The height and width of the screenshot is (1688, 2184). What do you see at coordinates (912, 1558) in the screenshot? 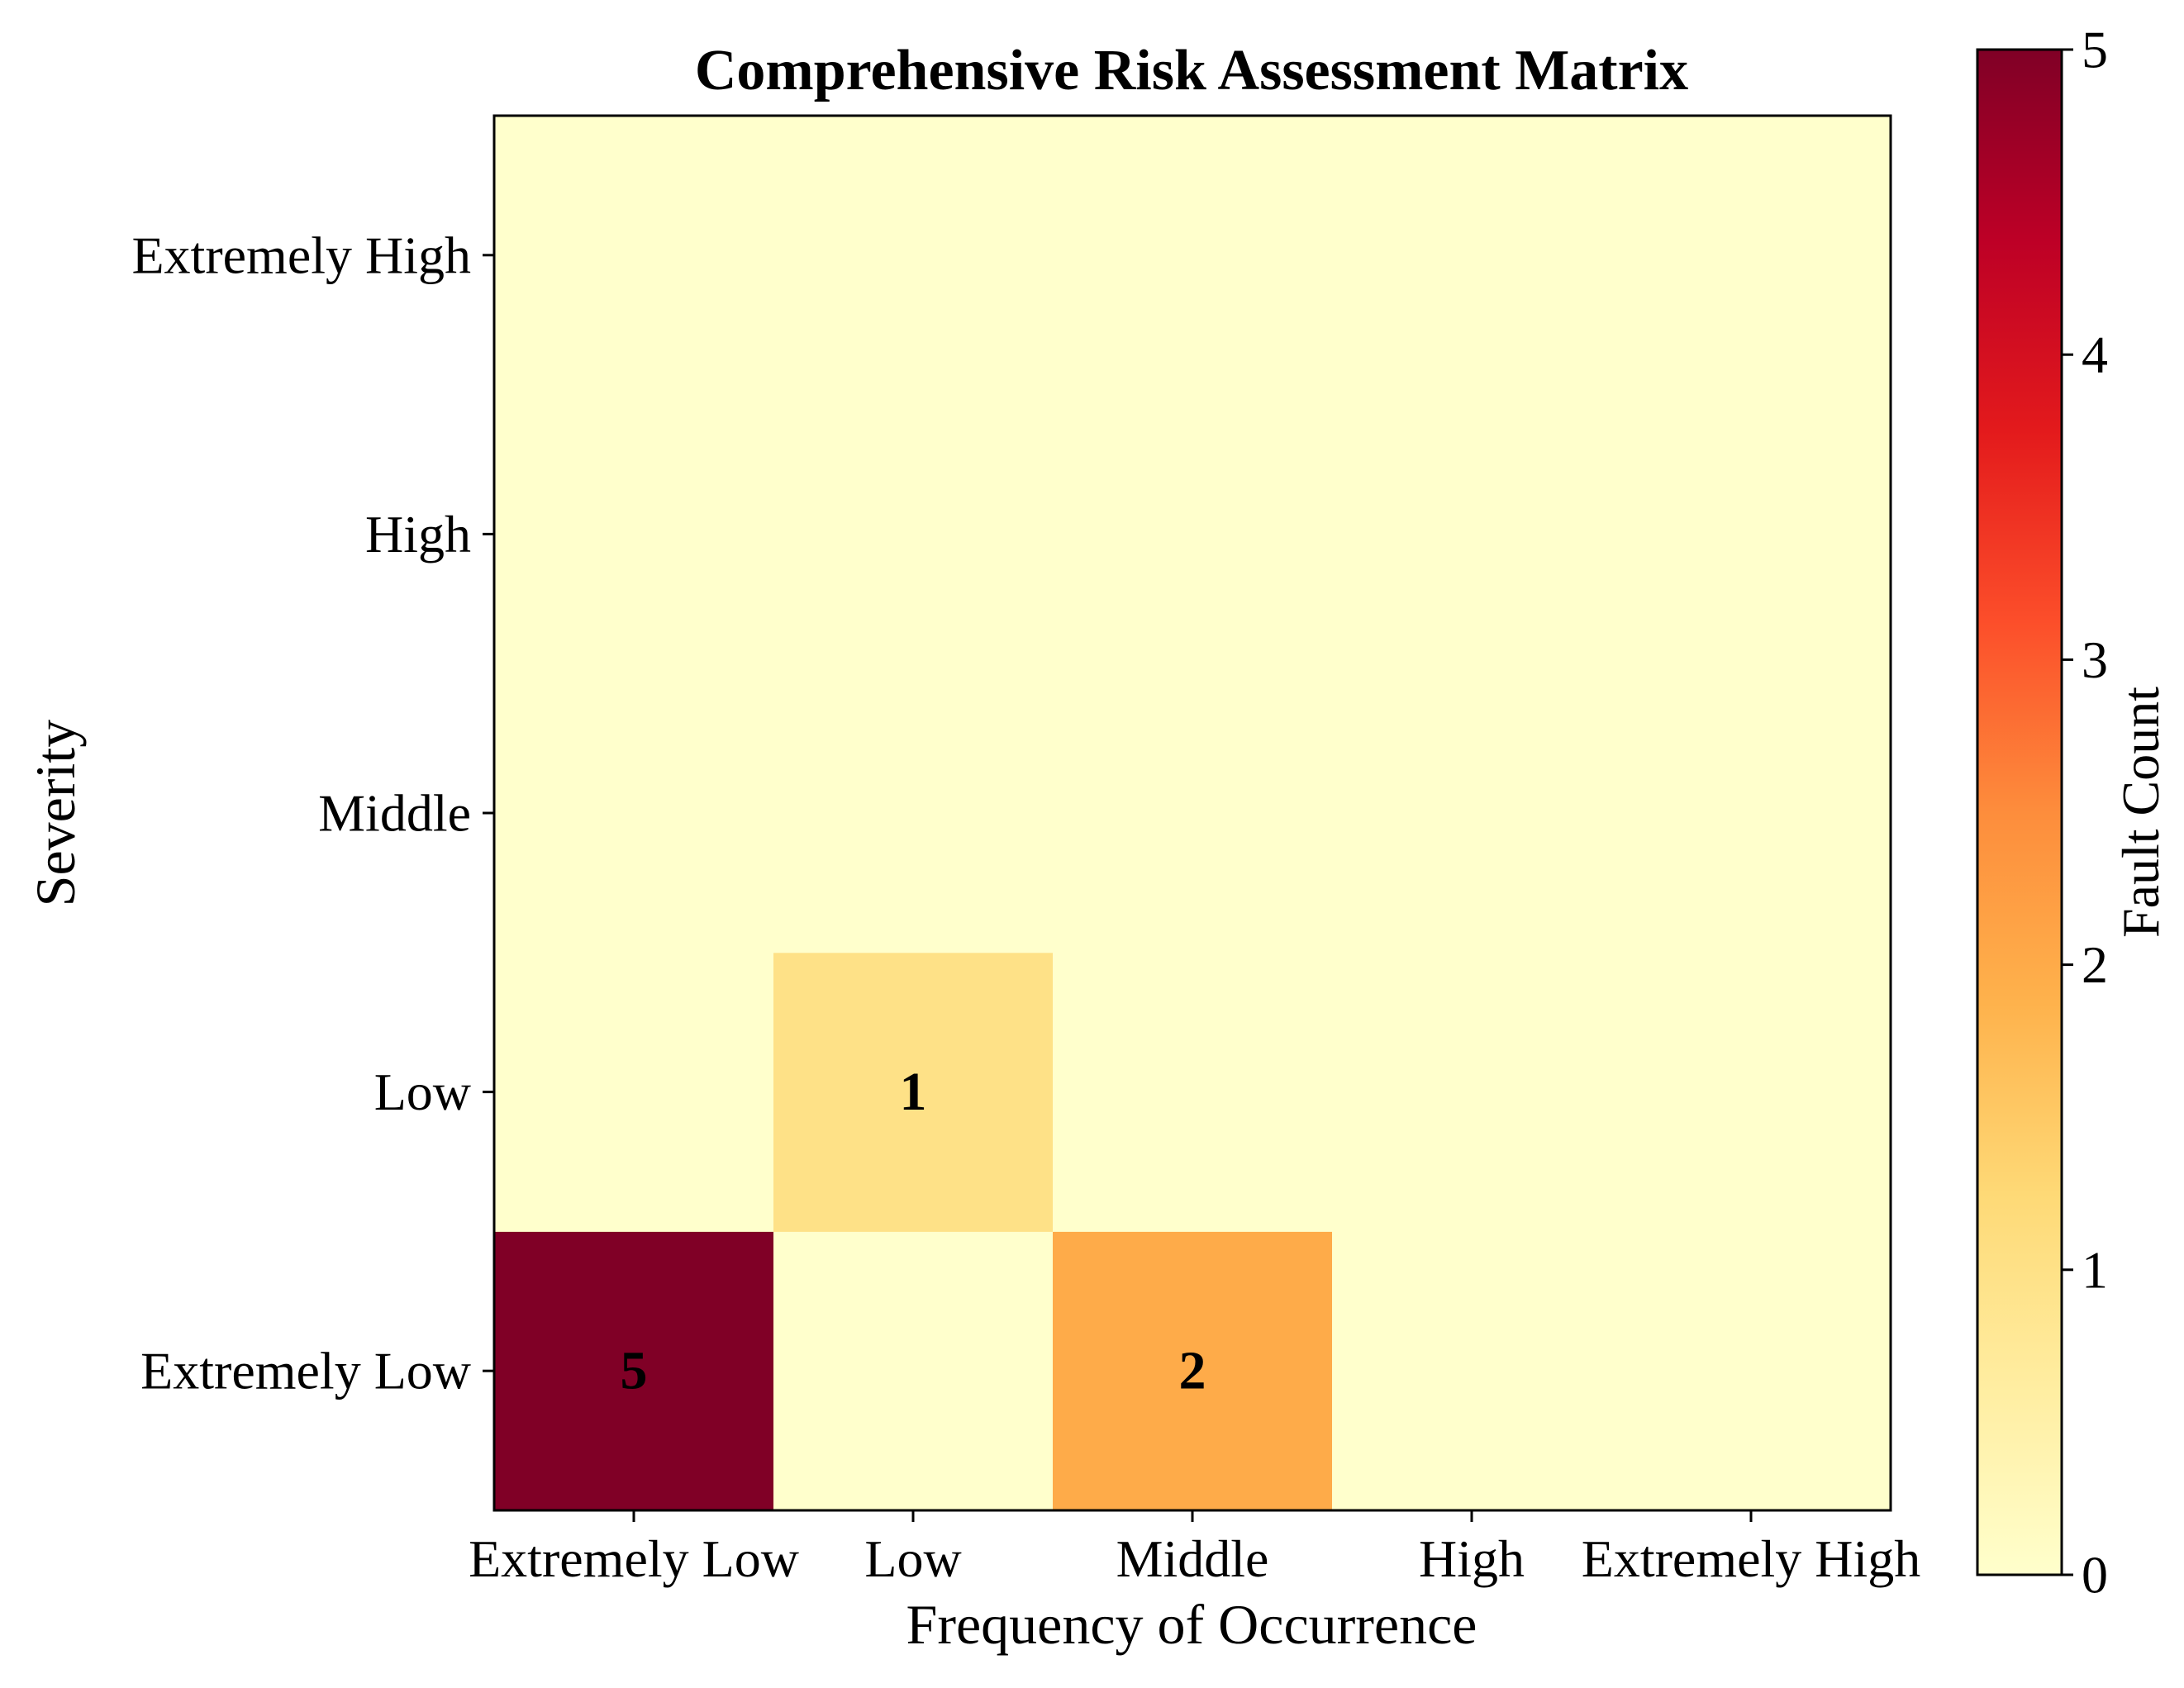
I see `x-tick-label: Low` at bounding box center [912, 1558].